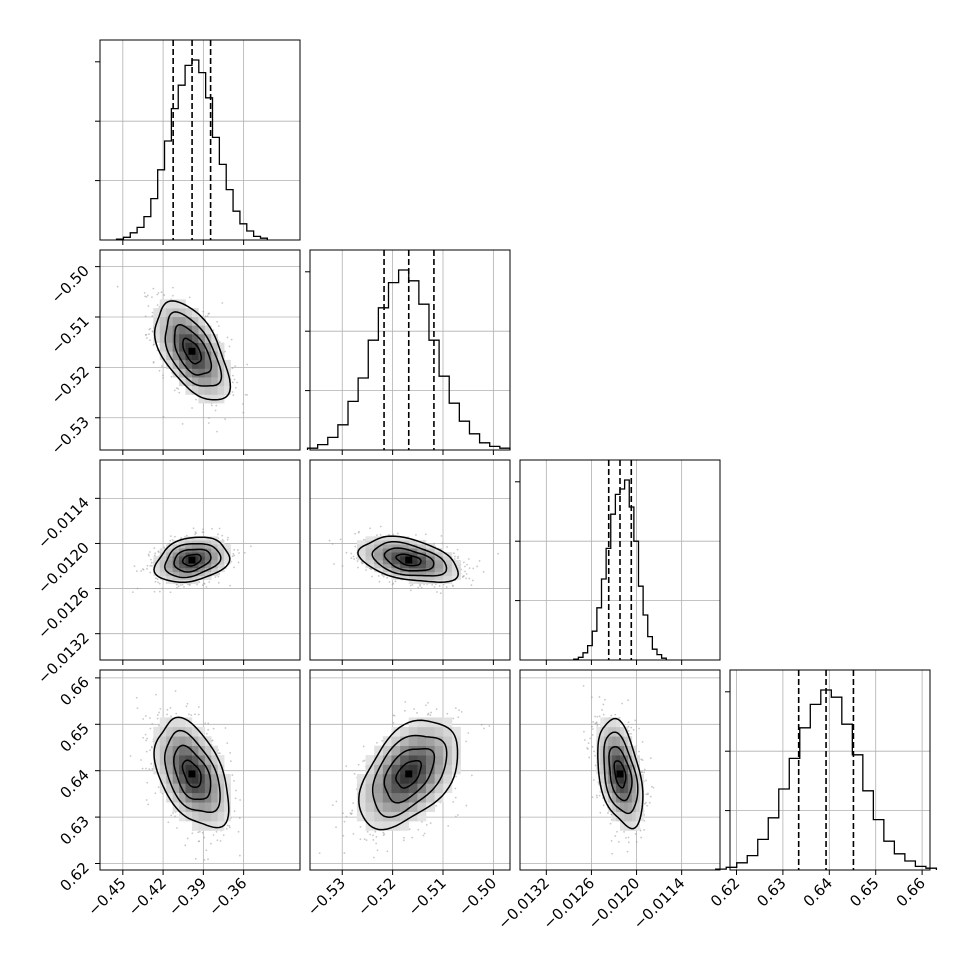 This screenshot has width=970, height=970. What do you see at coordinates (192, 560) in the screenshot?
I see `peak-marker` at bounding box center [192, 560].